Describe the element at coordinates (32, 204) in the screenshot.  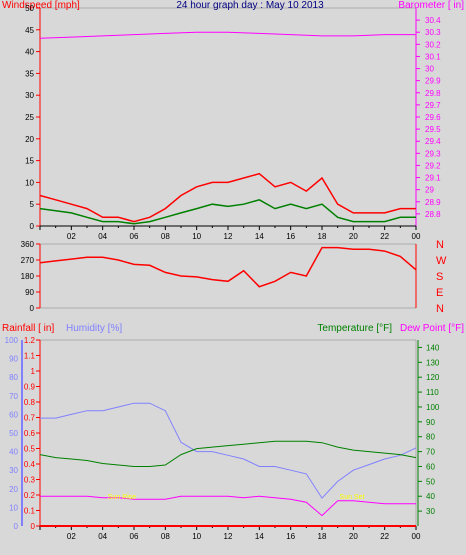
I see `wind-y-tick-label: 5` at that location.